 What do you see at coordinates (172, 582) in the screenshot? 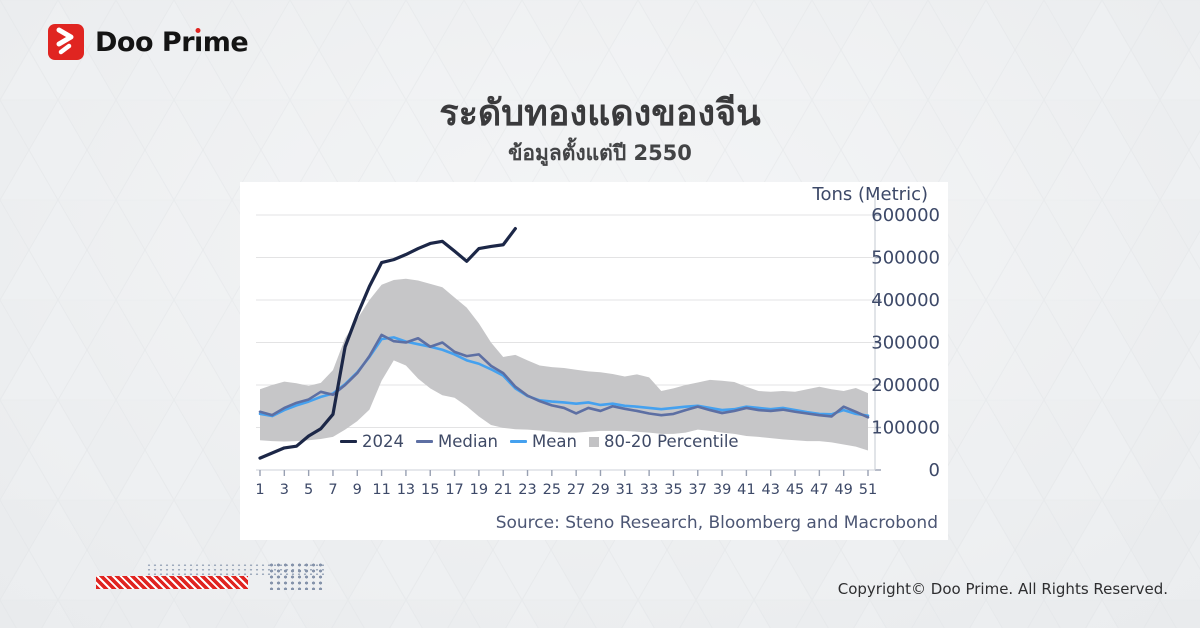
I see `decor-red-striped-bar` at bounding box center [172, 582].